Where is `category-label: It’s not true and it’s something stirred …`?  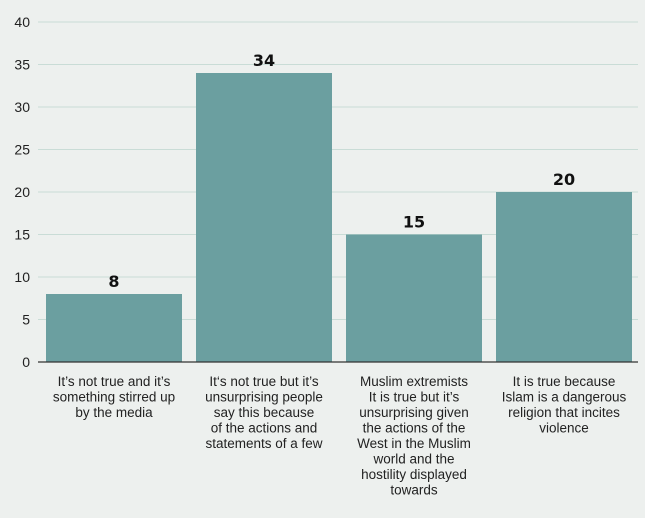
category-label: It’s not true and it’s something stirred … is located at coordinates (114, 397).